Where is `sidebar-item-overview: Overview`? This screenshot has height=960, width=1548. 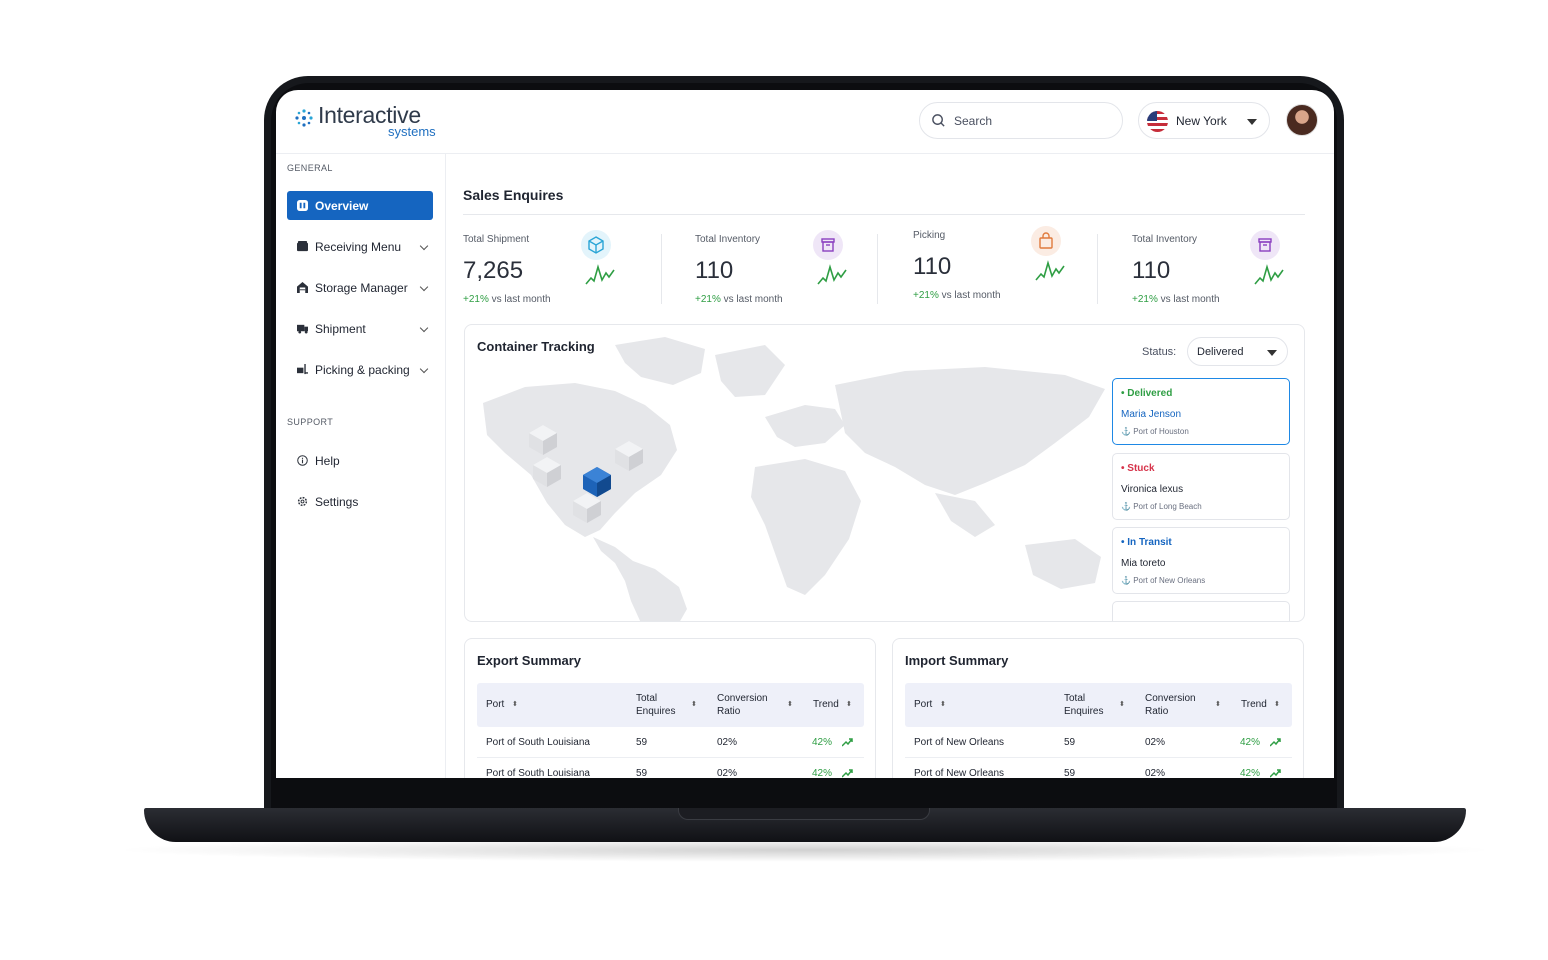 sidebar-item-overview: Overview is located at coordinates (360, 205).